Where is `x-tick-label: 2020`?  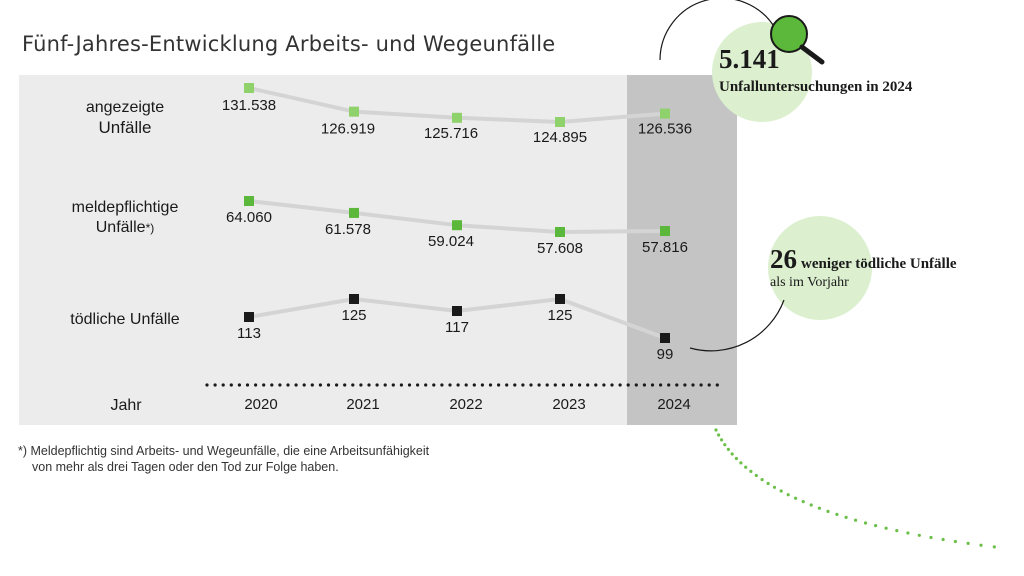
x-tick-label: 2020 is located at coordinates (260, 404).